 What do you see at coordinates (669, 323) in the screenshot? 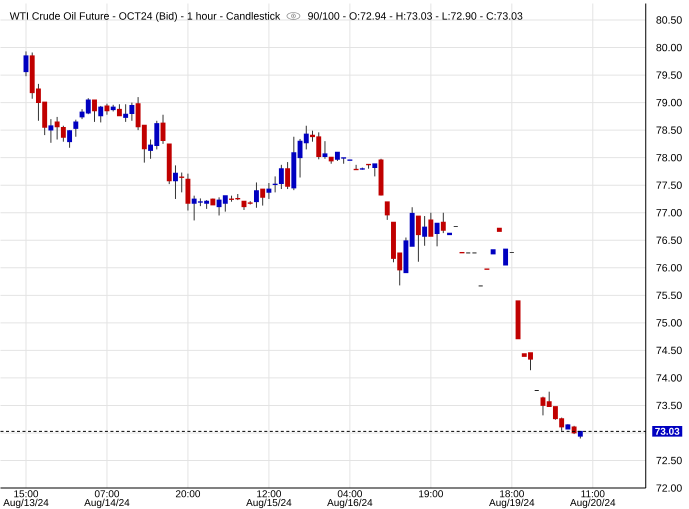
I see `y-tick-label: 75.00` at bounding box center [669, 323].